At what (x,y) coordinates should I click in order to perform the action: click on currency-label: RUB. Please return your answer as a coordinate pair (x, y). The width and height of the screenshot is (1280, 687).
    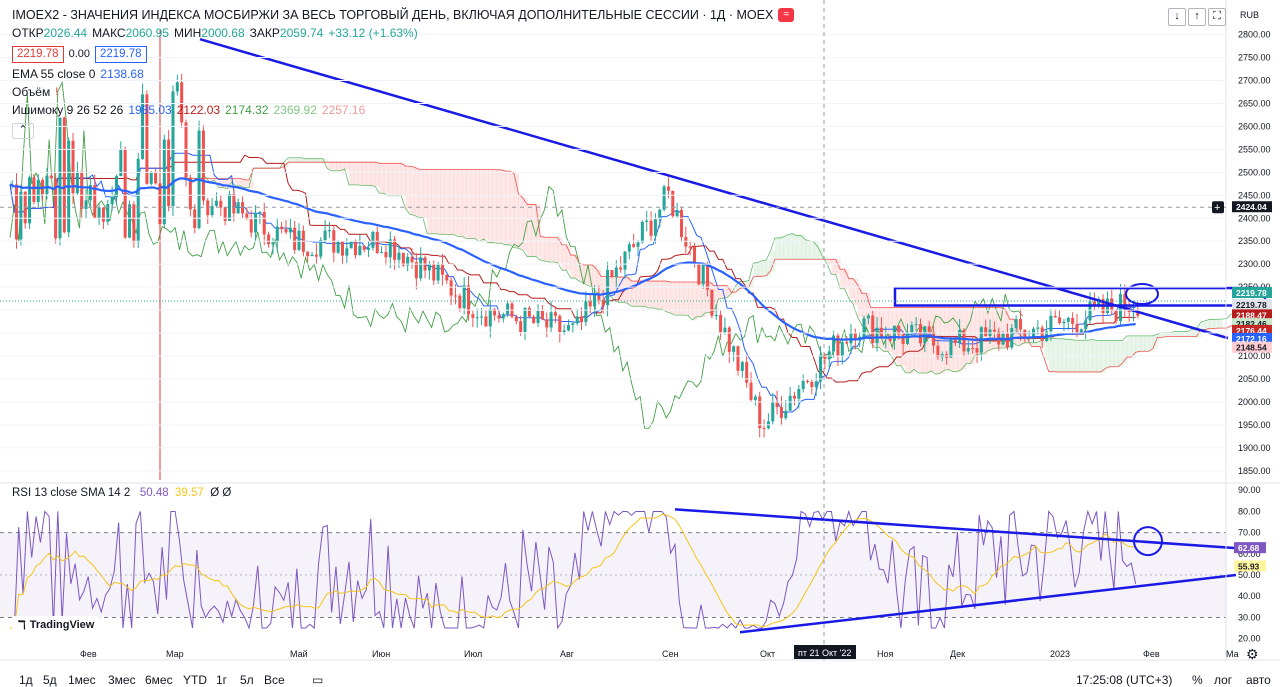
    Looking at the image, I should click on (1250, 15).